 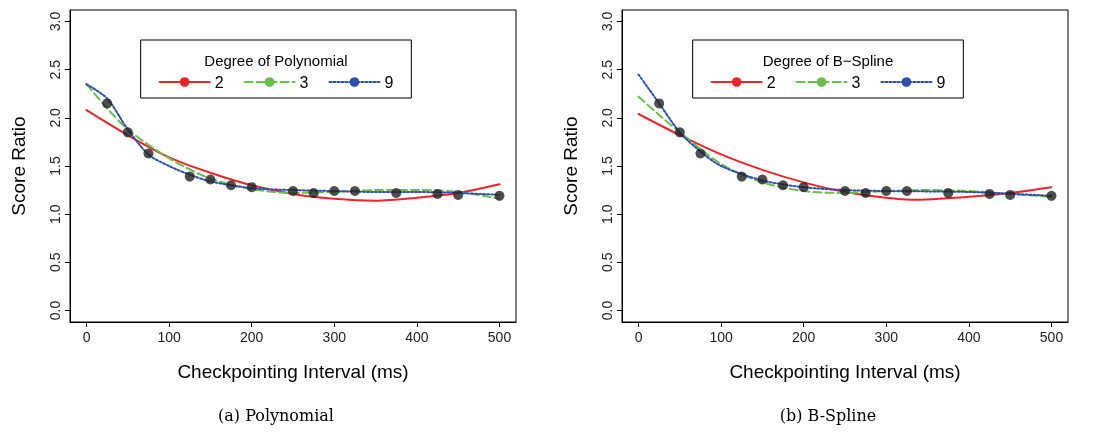 What do you see at coordinates (828, 415) in the screenshot?
I see `text: (b) B-Spline` at bounding box center [828, 415].